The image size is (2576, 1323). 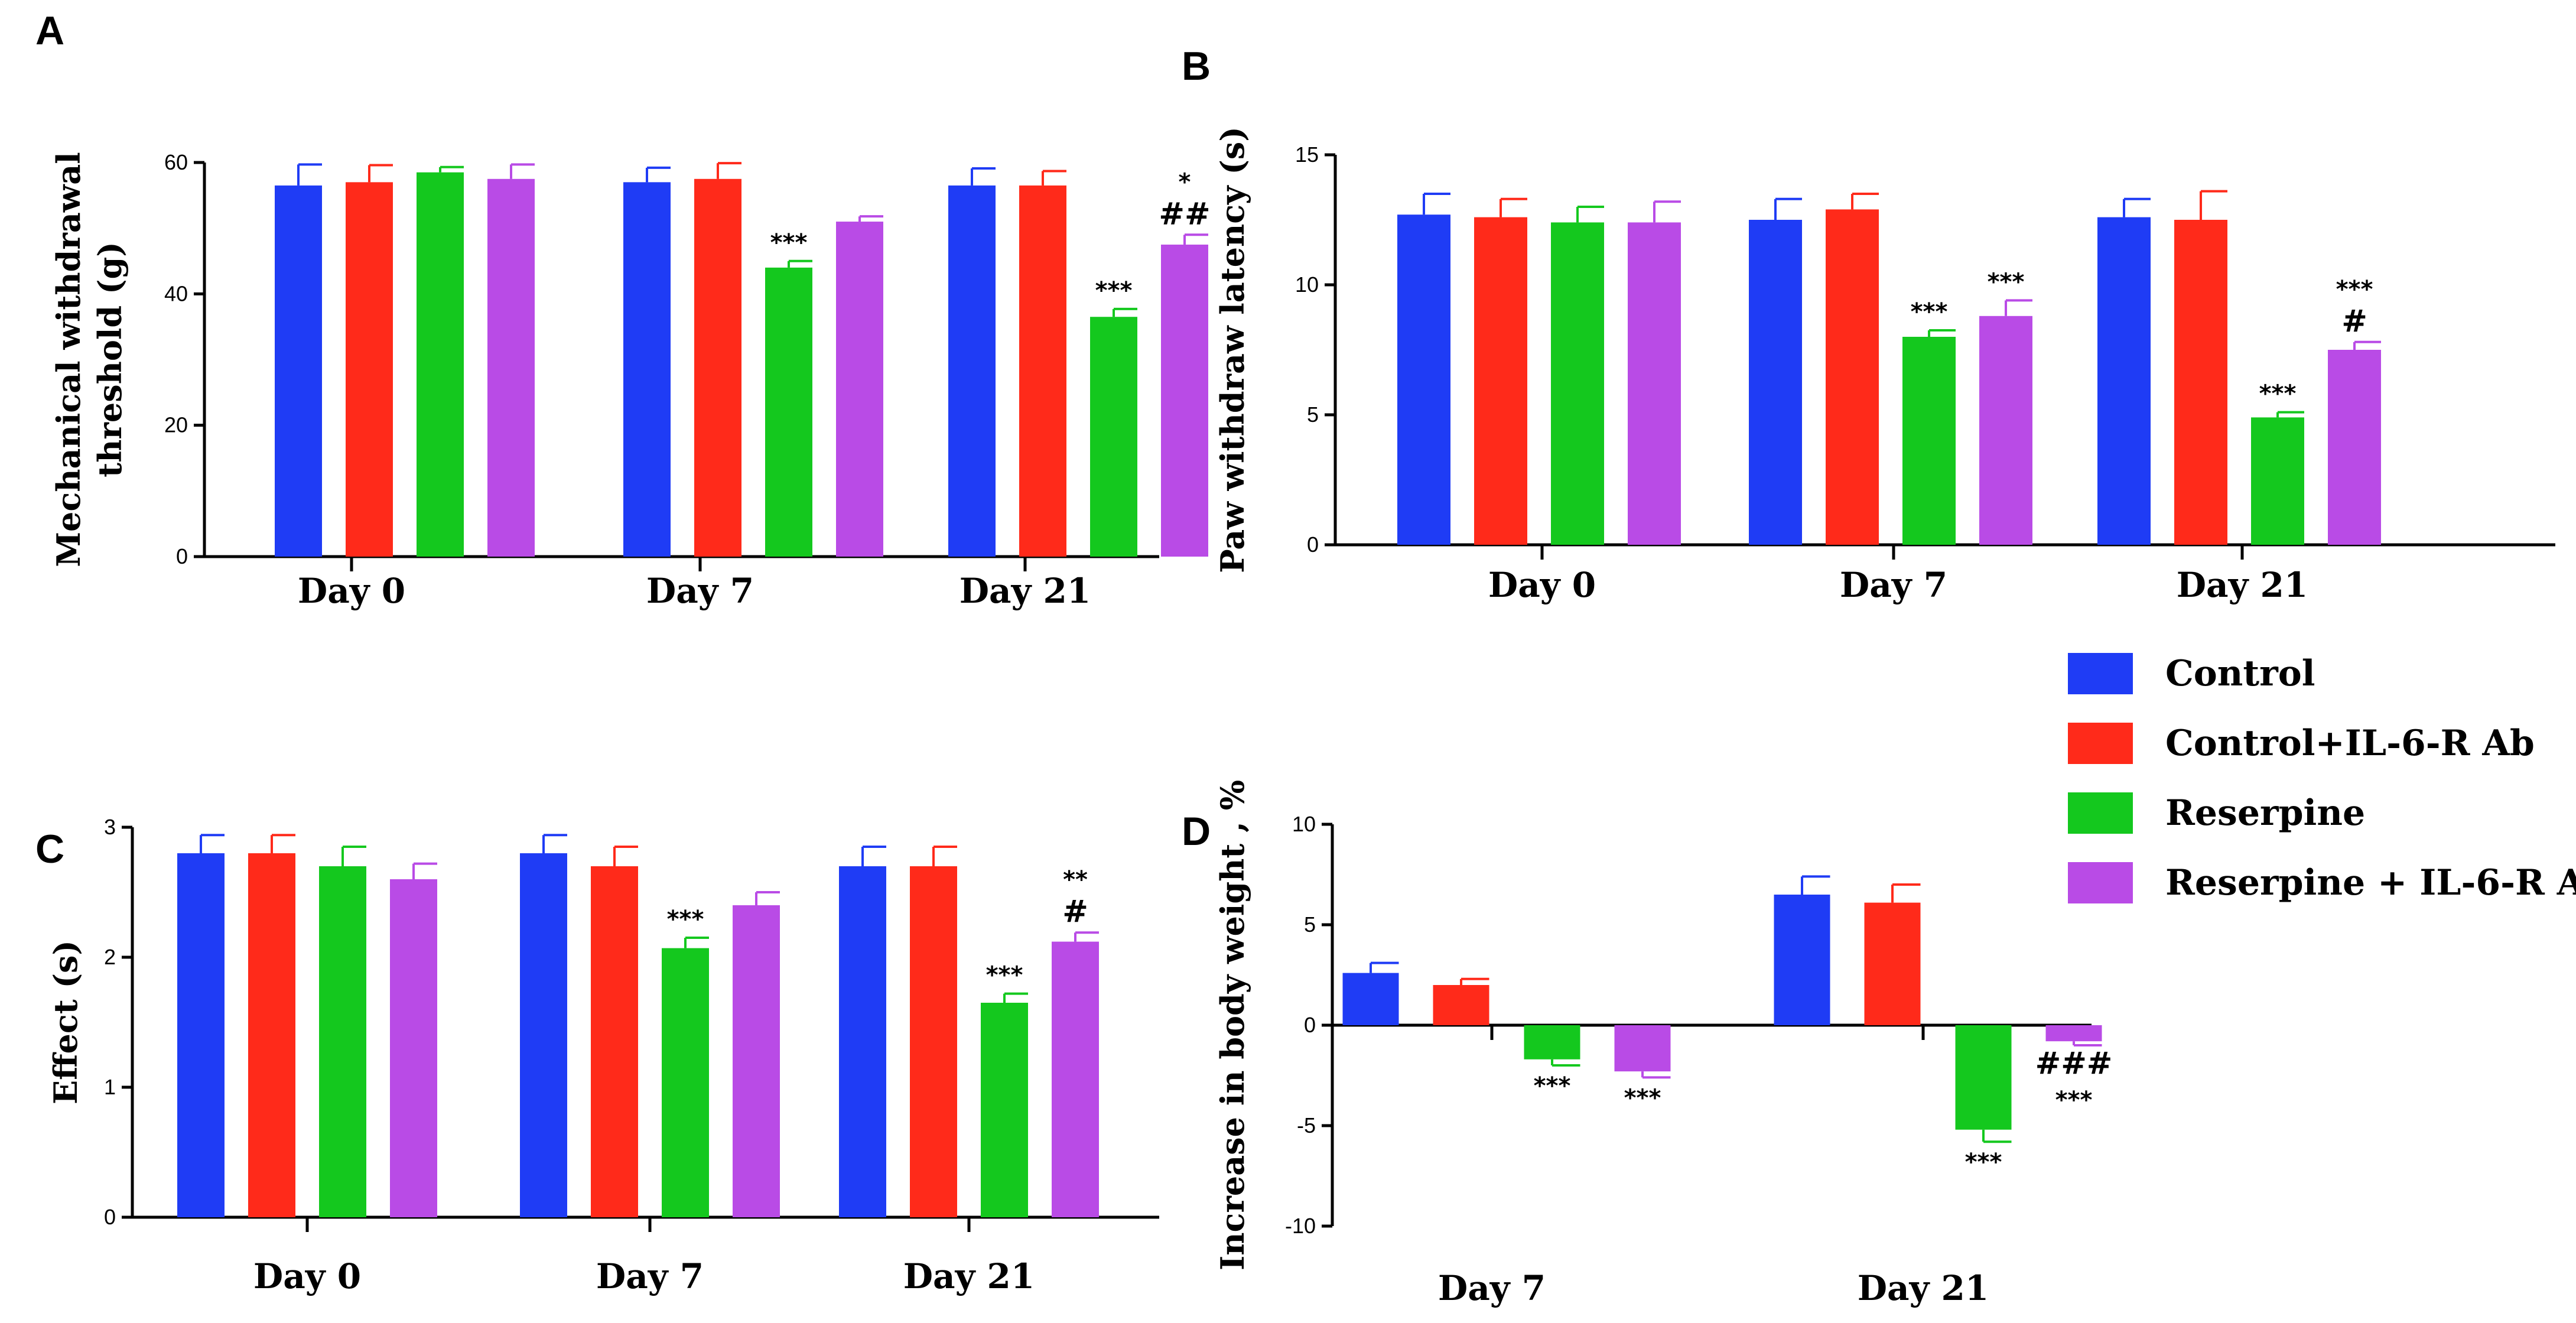 What do you see at coordinates (2240, 673) in the screenshot?
I see `legend-label: Control` at bounding box center [2240, 673].